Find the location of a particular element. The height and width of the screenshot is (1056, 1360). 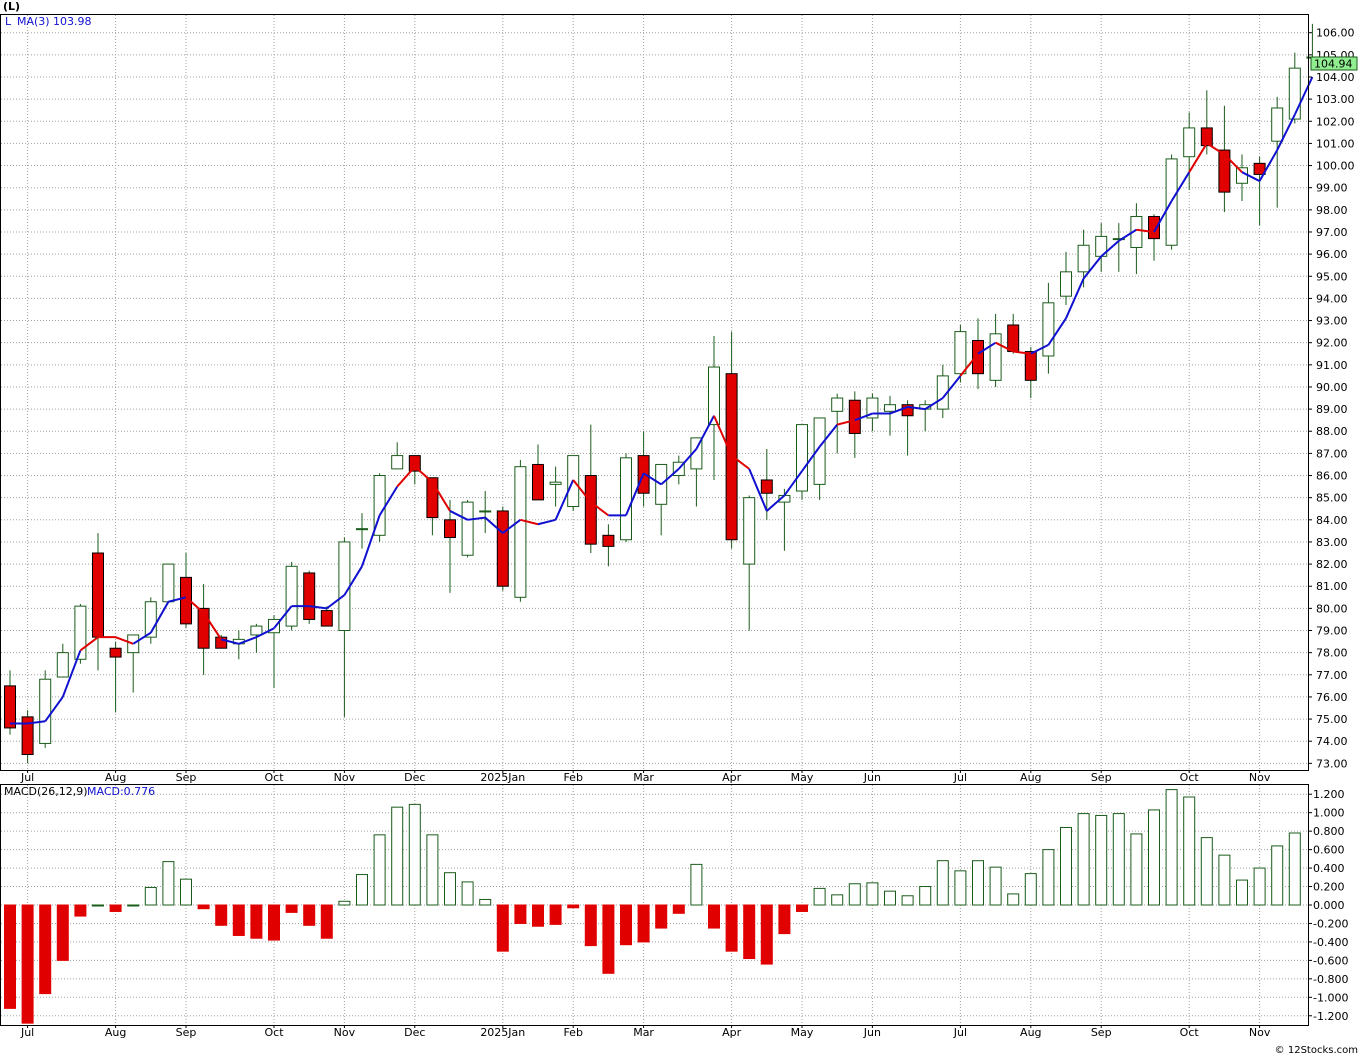

macd-x-tick-label: May is located at coordinates (802, 1032).